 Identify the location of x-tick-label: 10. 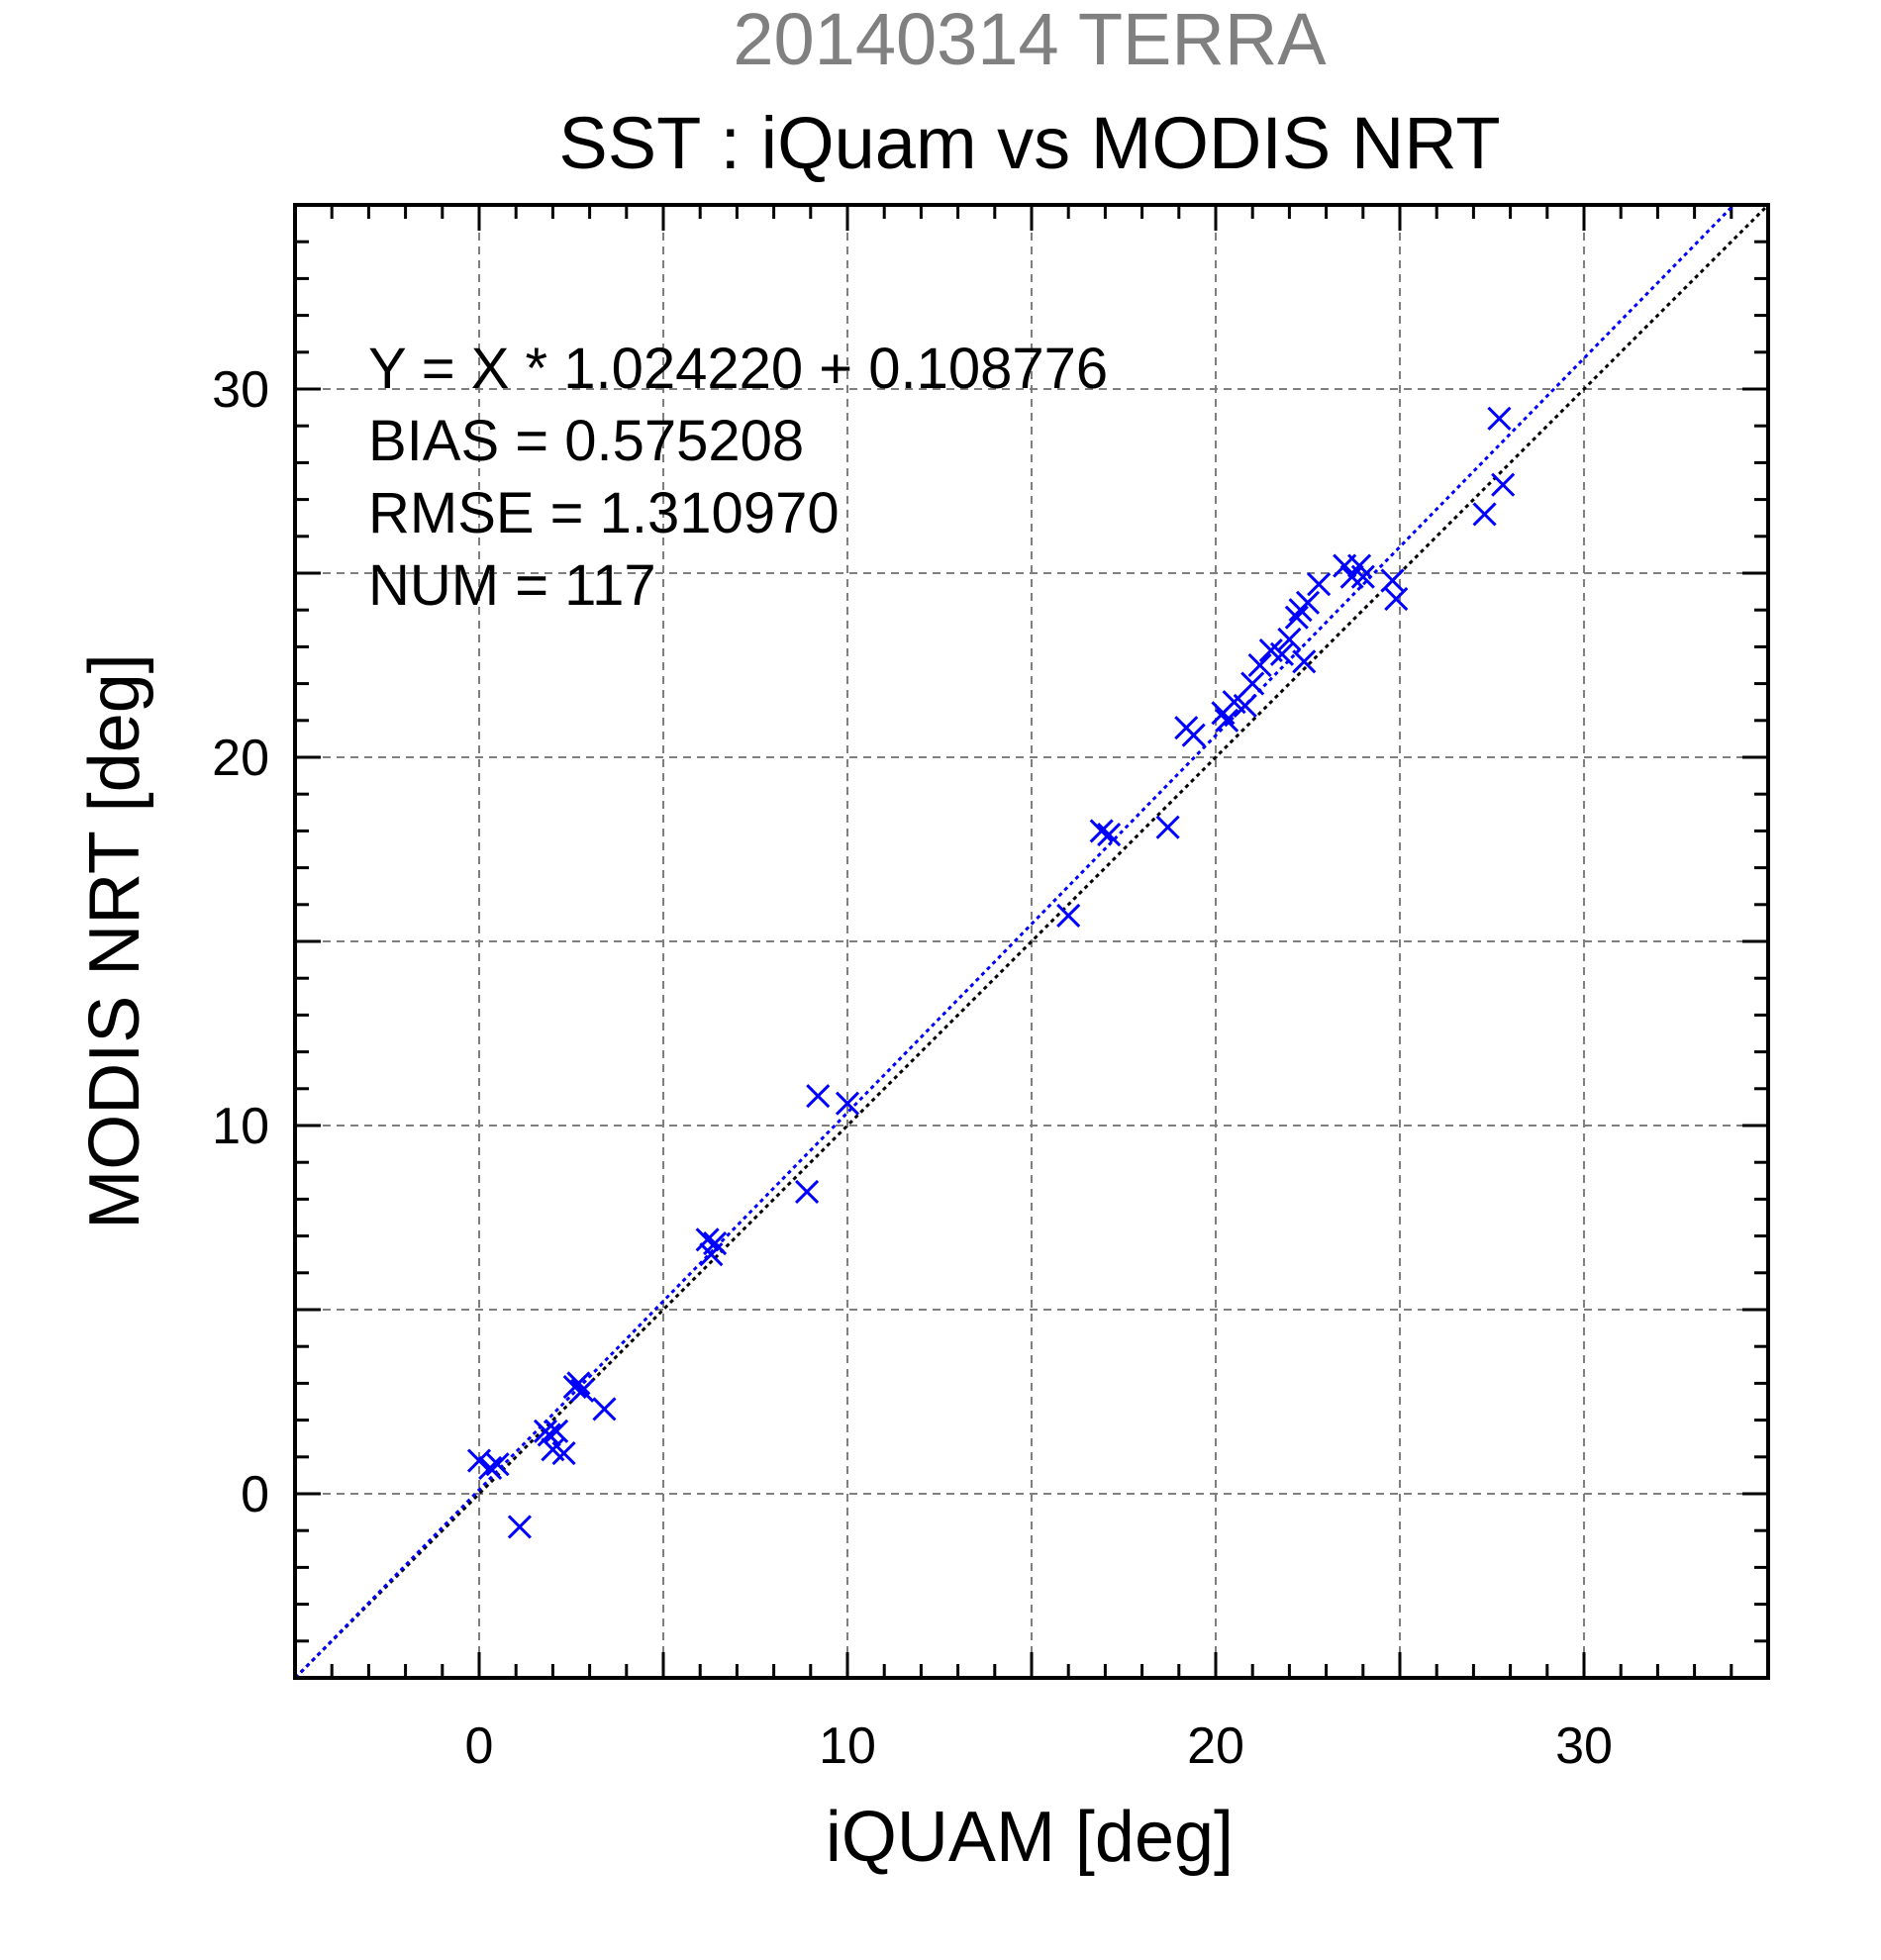
(847, 1746).